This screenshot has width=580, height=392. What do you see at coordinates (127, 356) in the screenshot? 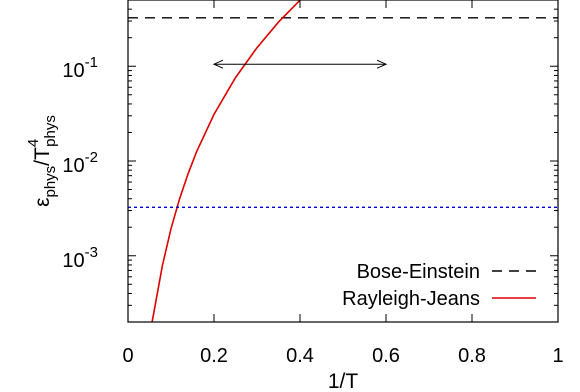
I see `x-tick-label: 0` at bounding box center [127, 356].